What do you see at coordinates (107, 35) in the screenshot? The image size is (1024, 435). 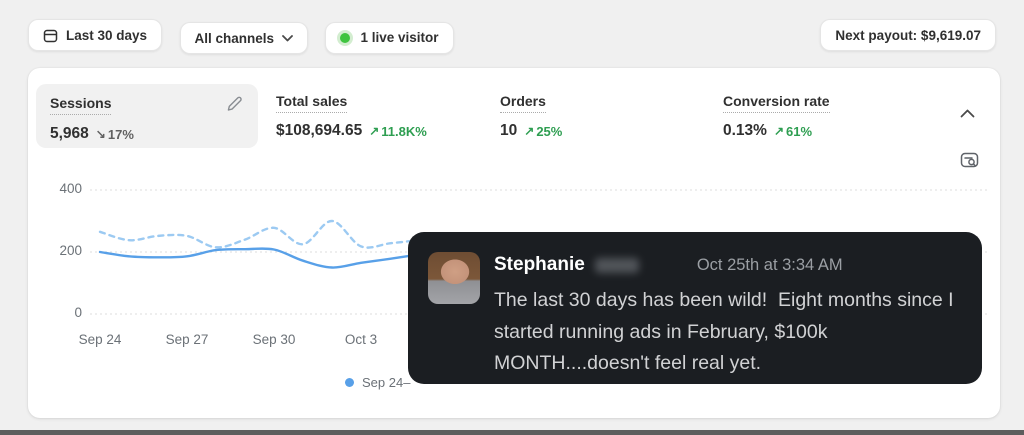 I see `date-range-label: Last 30 days` at bounding box center [107, 35].